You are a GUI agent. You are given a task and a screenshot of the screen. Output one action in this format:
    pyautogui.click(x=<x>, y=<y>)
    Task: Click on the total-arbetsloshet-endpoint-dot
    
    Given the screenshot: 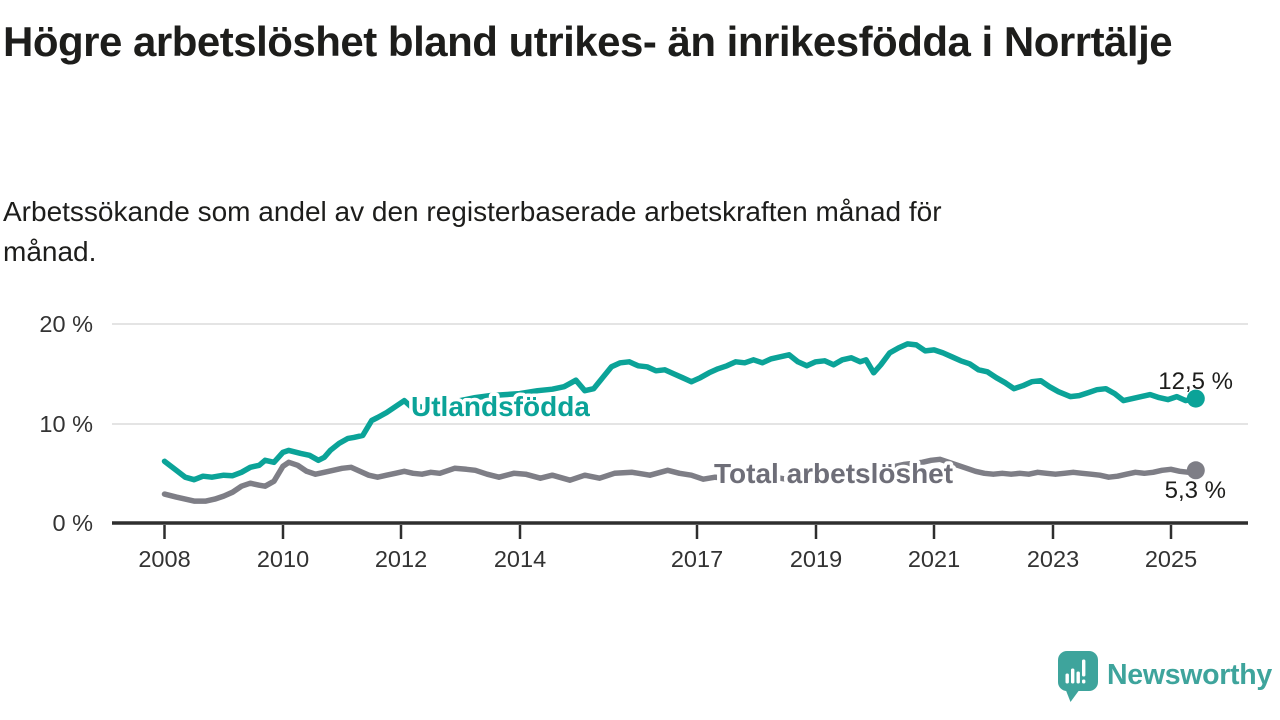 What is the action you would take?
    pyautogui.click(x=1195, y=470)
    